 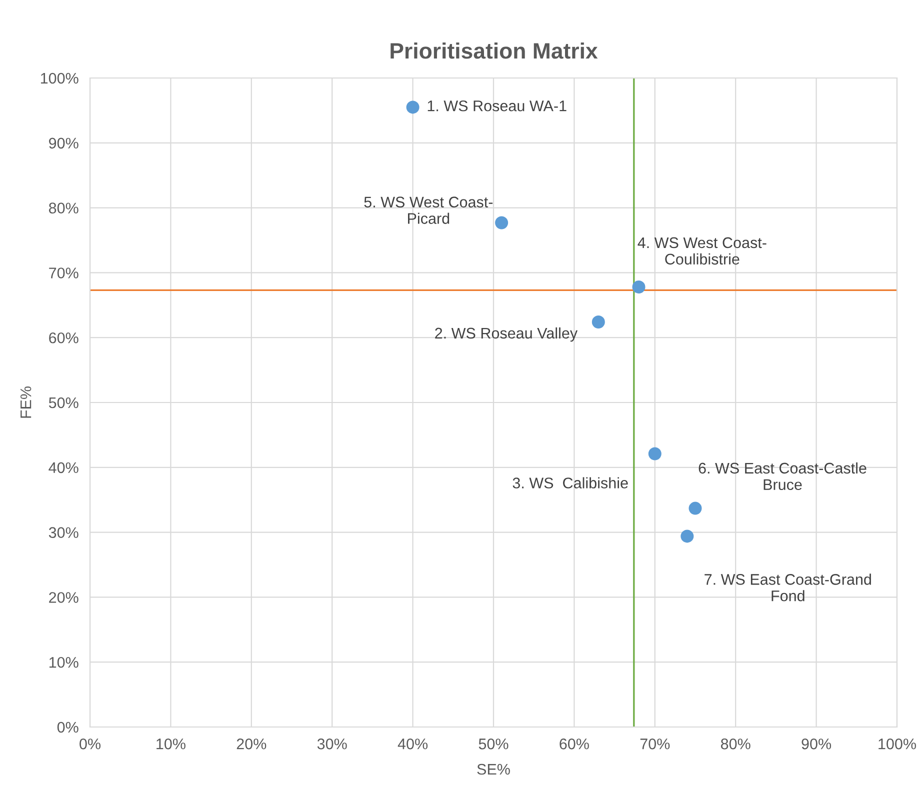 What do you see at coordinates (26, 402) in the screenshot?
I see `y-axis-title: FE%` at bounding box center [26, 402].